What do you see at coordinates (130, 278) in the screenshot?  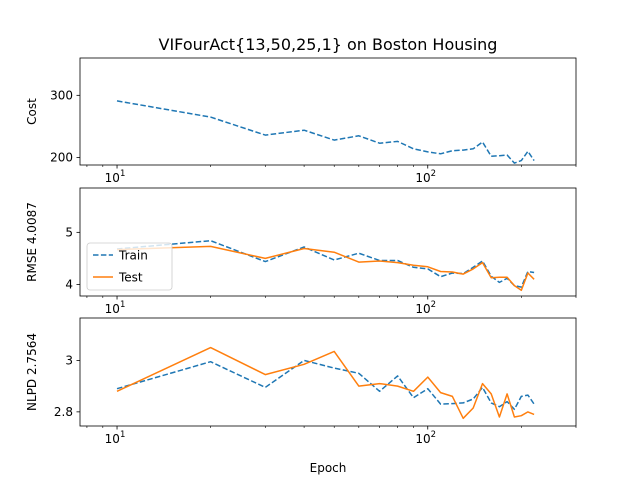 I see `legend-label-test: Test` at bounding box center [130, 278].